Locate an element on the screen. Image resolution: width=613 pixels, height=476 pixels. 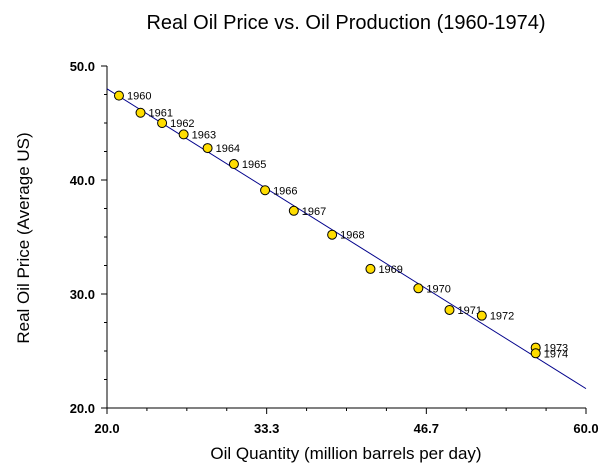
x-tick-label: 60.0 is located at coordinates (585, 428).